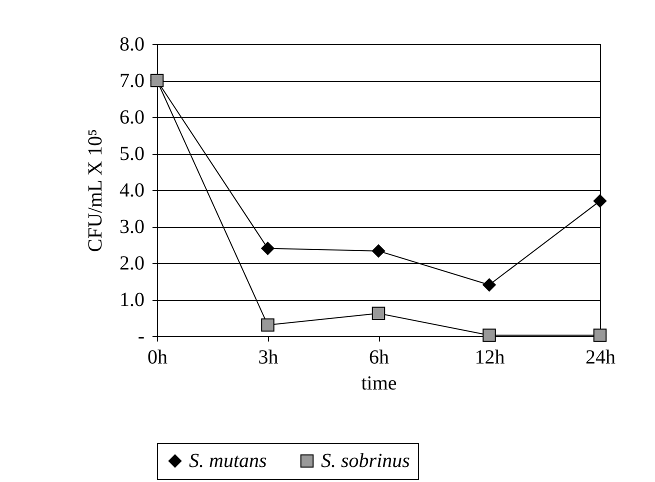 Image resolution: width=655 pixels, height=482 pixels. What do you see at coordinates (132, 117) in the screenshot?
I see `y-tick-label: 6.0` at bounding box center [132, 117].